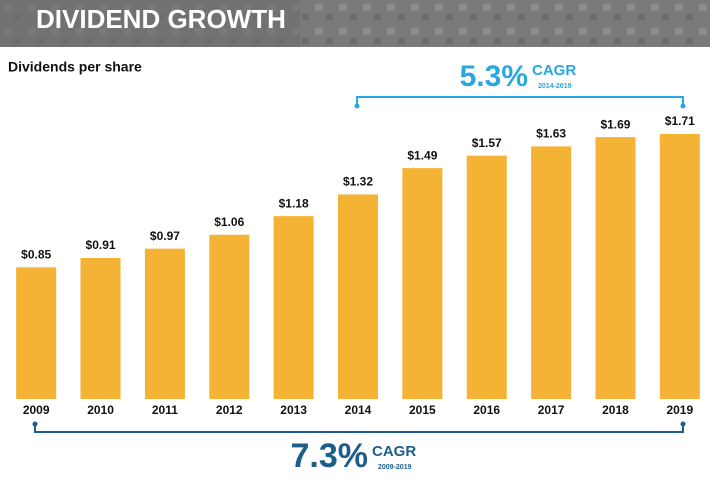  Describe the element at coordinates (161, 19) in the screenshot. I see `chart-title: DIVIDEND GROWTH` at that location.